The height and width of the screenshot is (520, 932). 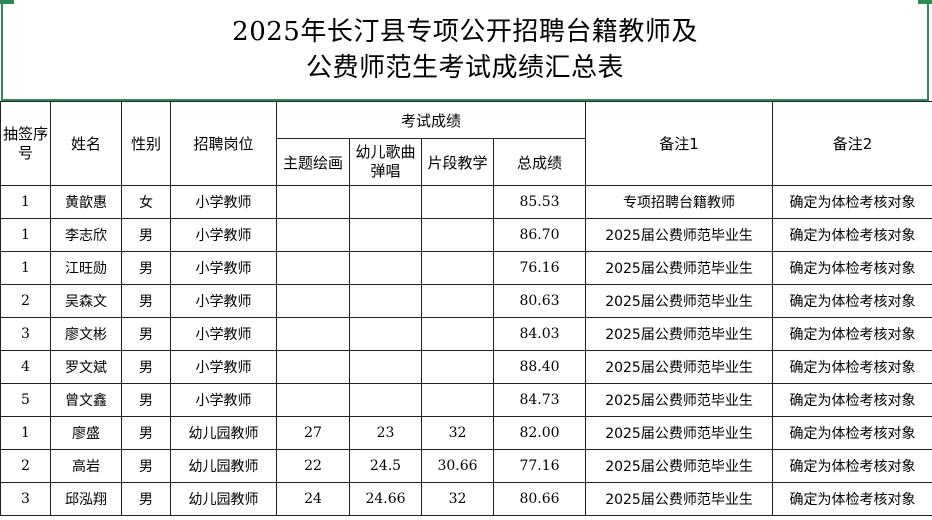 I want to click on cell-total: 82.00, so click(x=539, y=433).